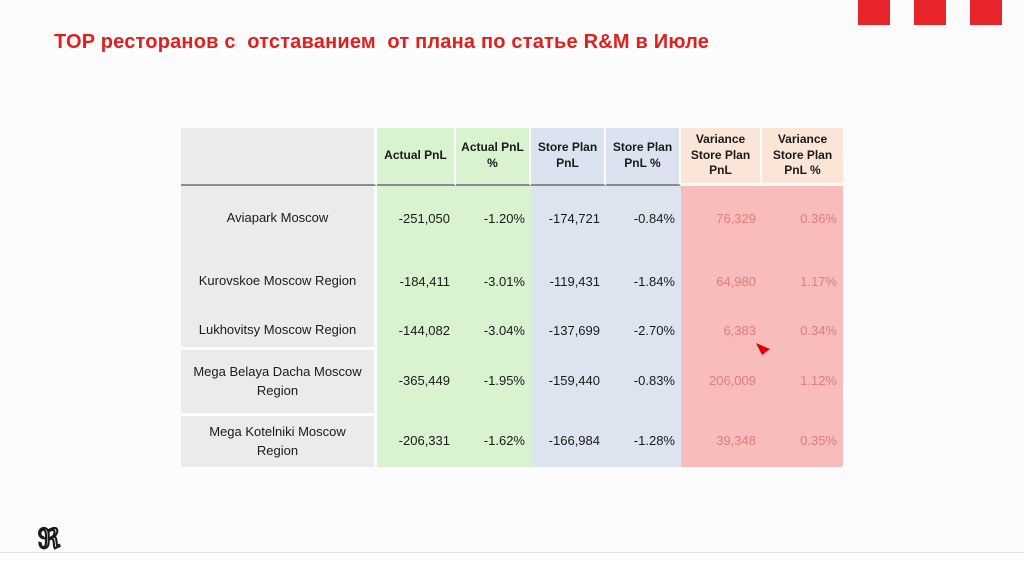 The width and height of the screenshot is (1024, 574). What do you see at coordinates (416, 440) in the screenshot?
I see `actual-pnl-value: -206,331` at bounding box center [416, 440].